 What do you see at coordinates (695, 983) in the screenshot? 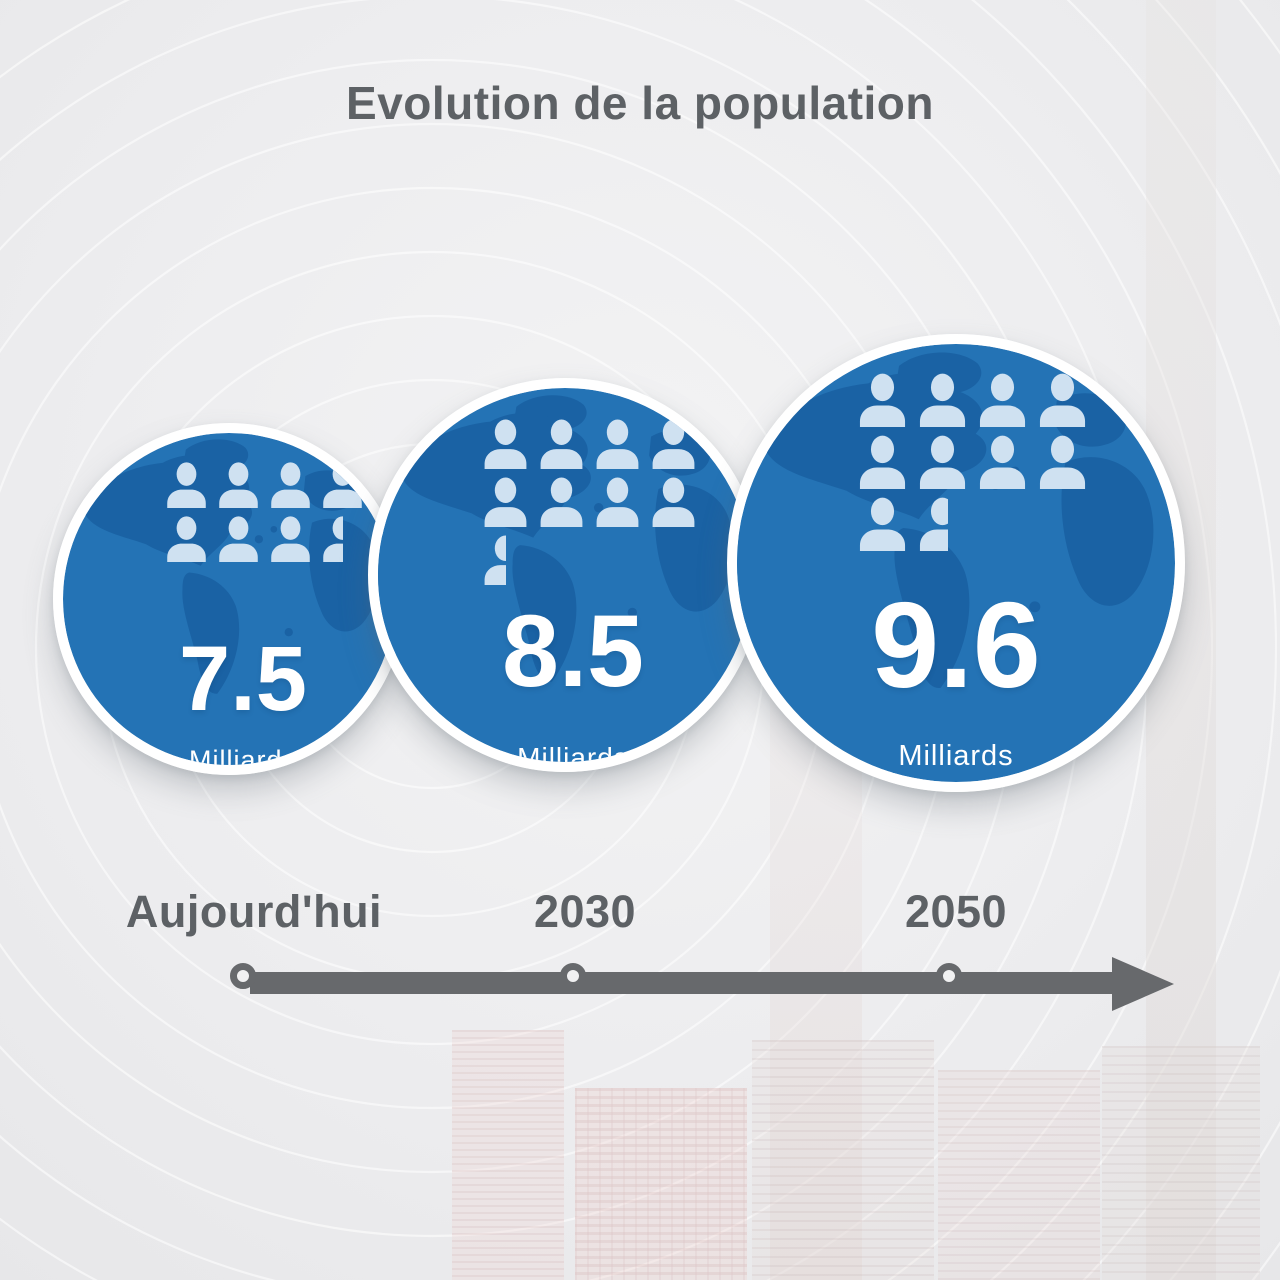
I see `timeline-axis` at bounding box center [695, 983].